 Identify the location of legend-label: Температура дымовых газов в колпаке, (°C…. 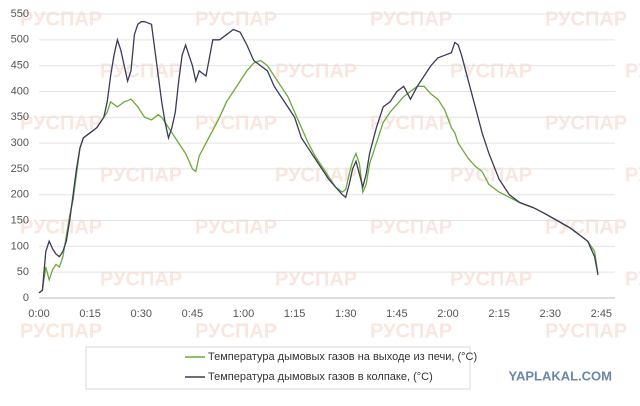
(320, 377).